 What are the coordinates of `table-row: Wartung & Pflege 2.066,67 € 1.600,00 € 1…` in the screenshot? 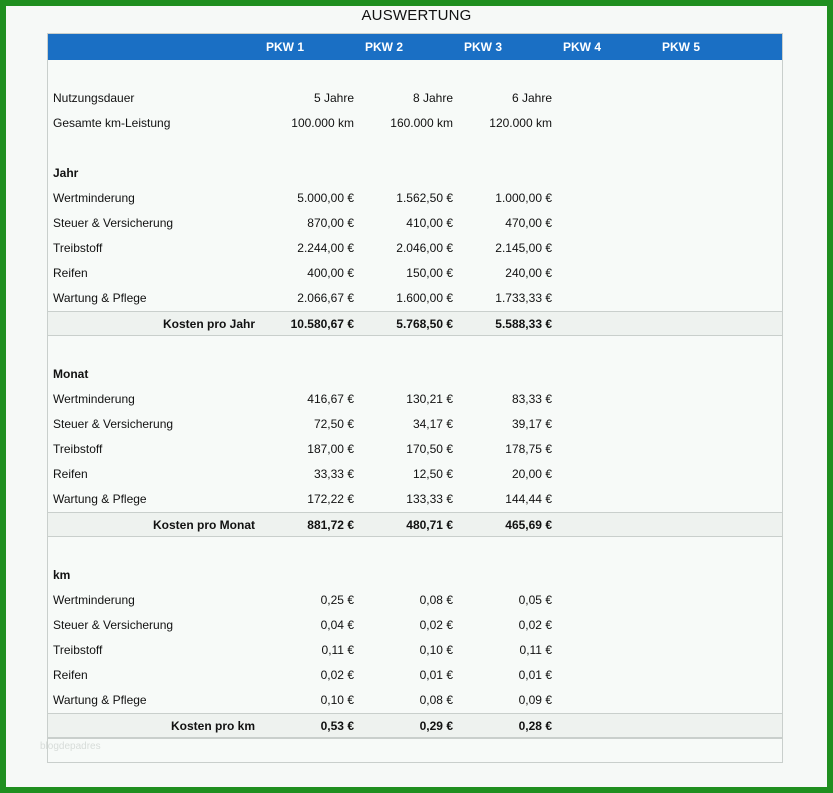 It's located at (415, 298).